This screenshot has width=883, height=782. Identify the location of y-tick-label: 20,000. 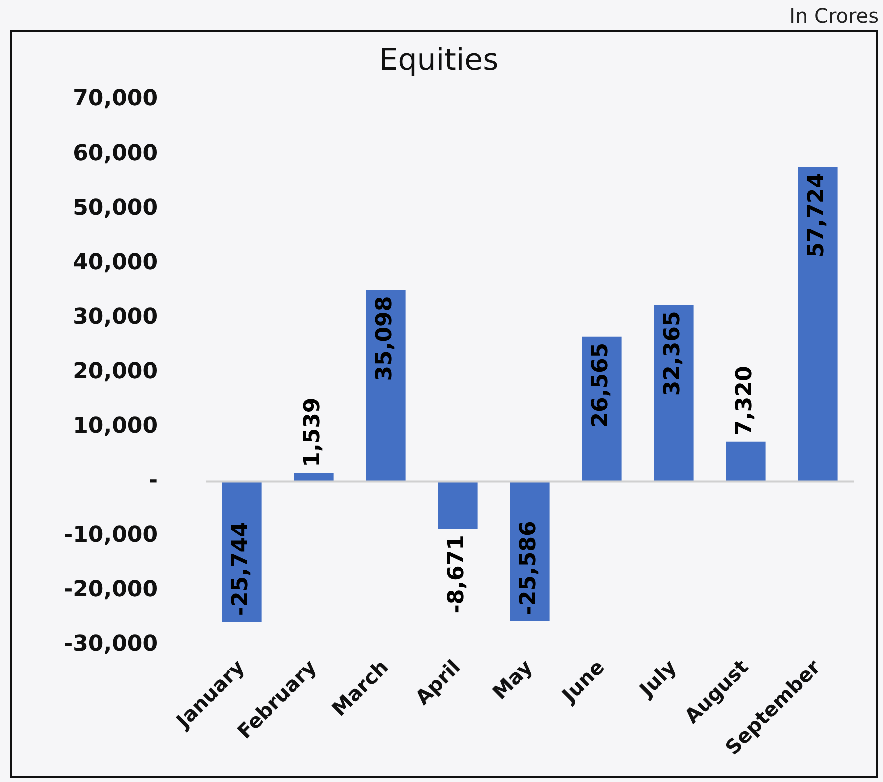
(115, 371).